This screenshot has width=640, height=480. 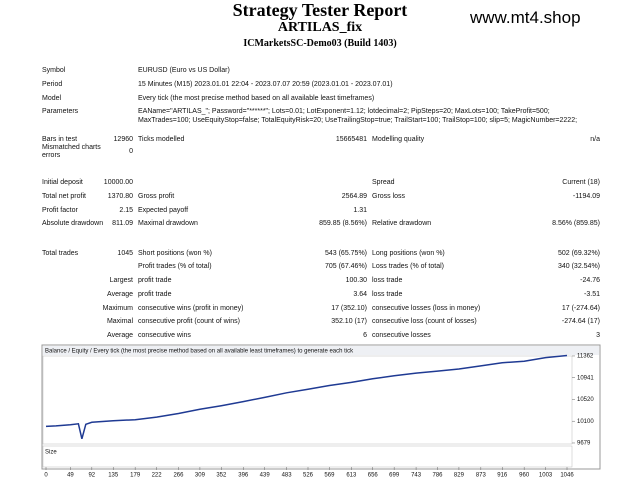 What do you see at coordinates (126, 210) in the screenshot?
I see `stat-value: 2.15` at bounding box center [126, 210].